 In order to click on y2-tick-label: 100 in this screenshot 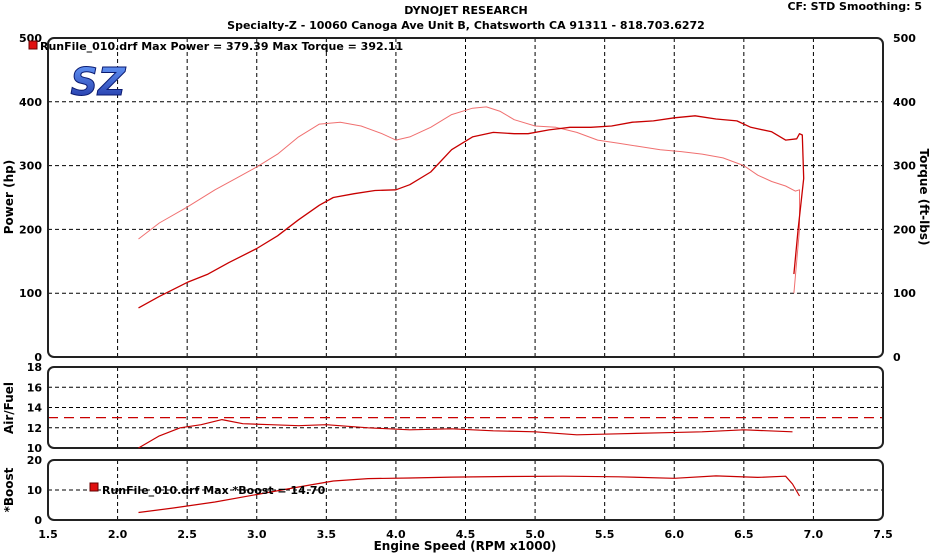, I will do `click(904, 293)`.